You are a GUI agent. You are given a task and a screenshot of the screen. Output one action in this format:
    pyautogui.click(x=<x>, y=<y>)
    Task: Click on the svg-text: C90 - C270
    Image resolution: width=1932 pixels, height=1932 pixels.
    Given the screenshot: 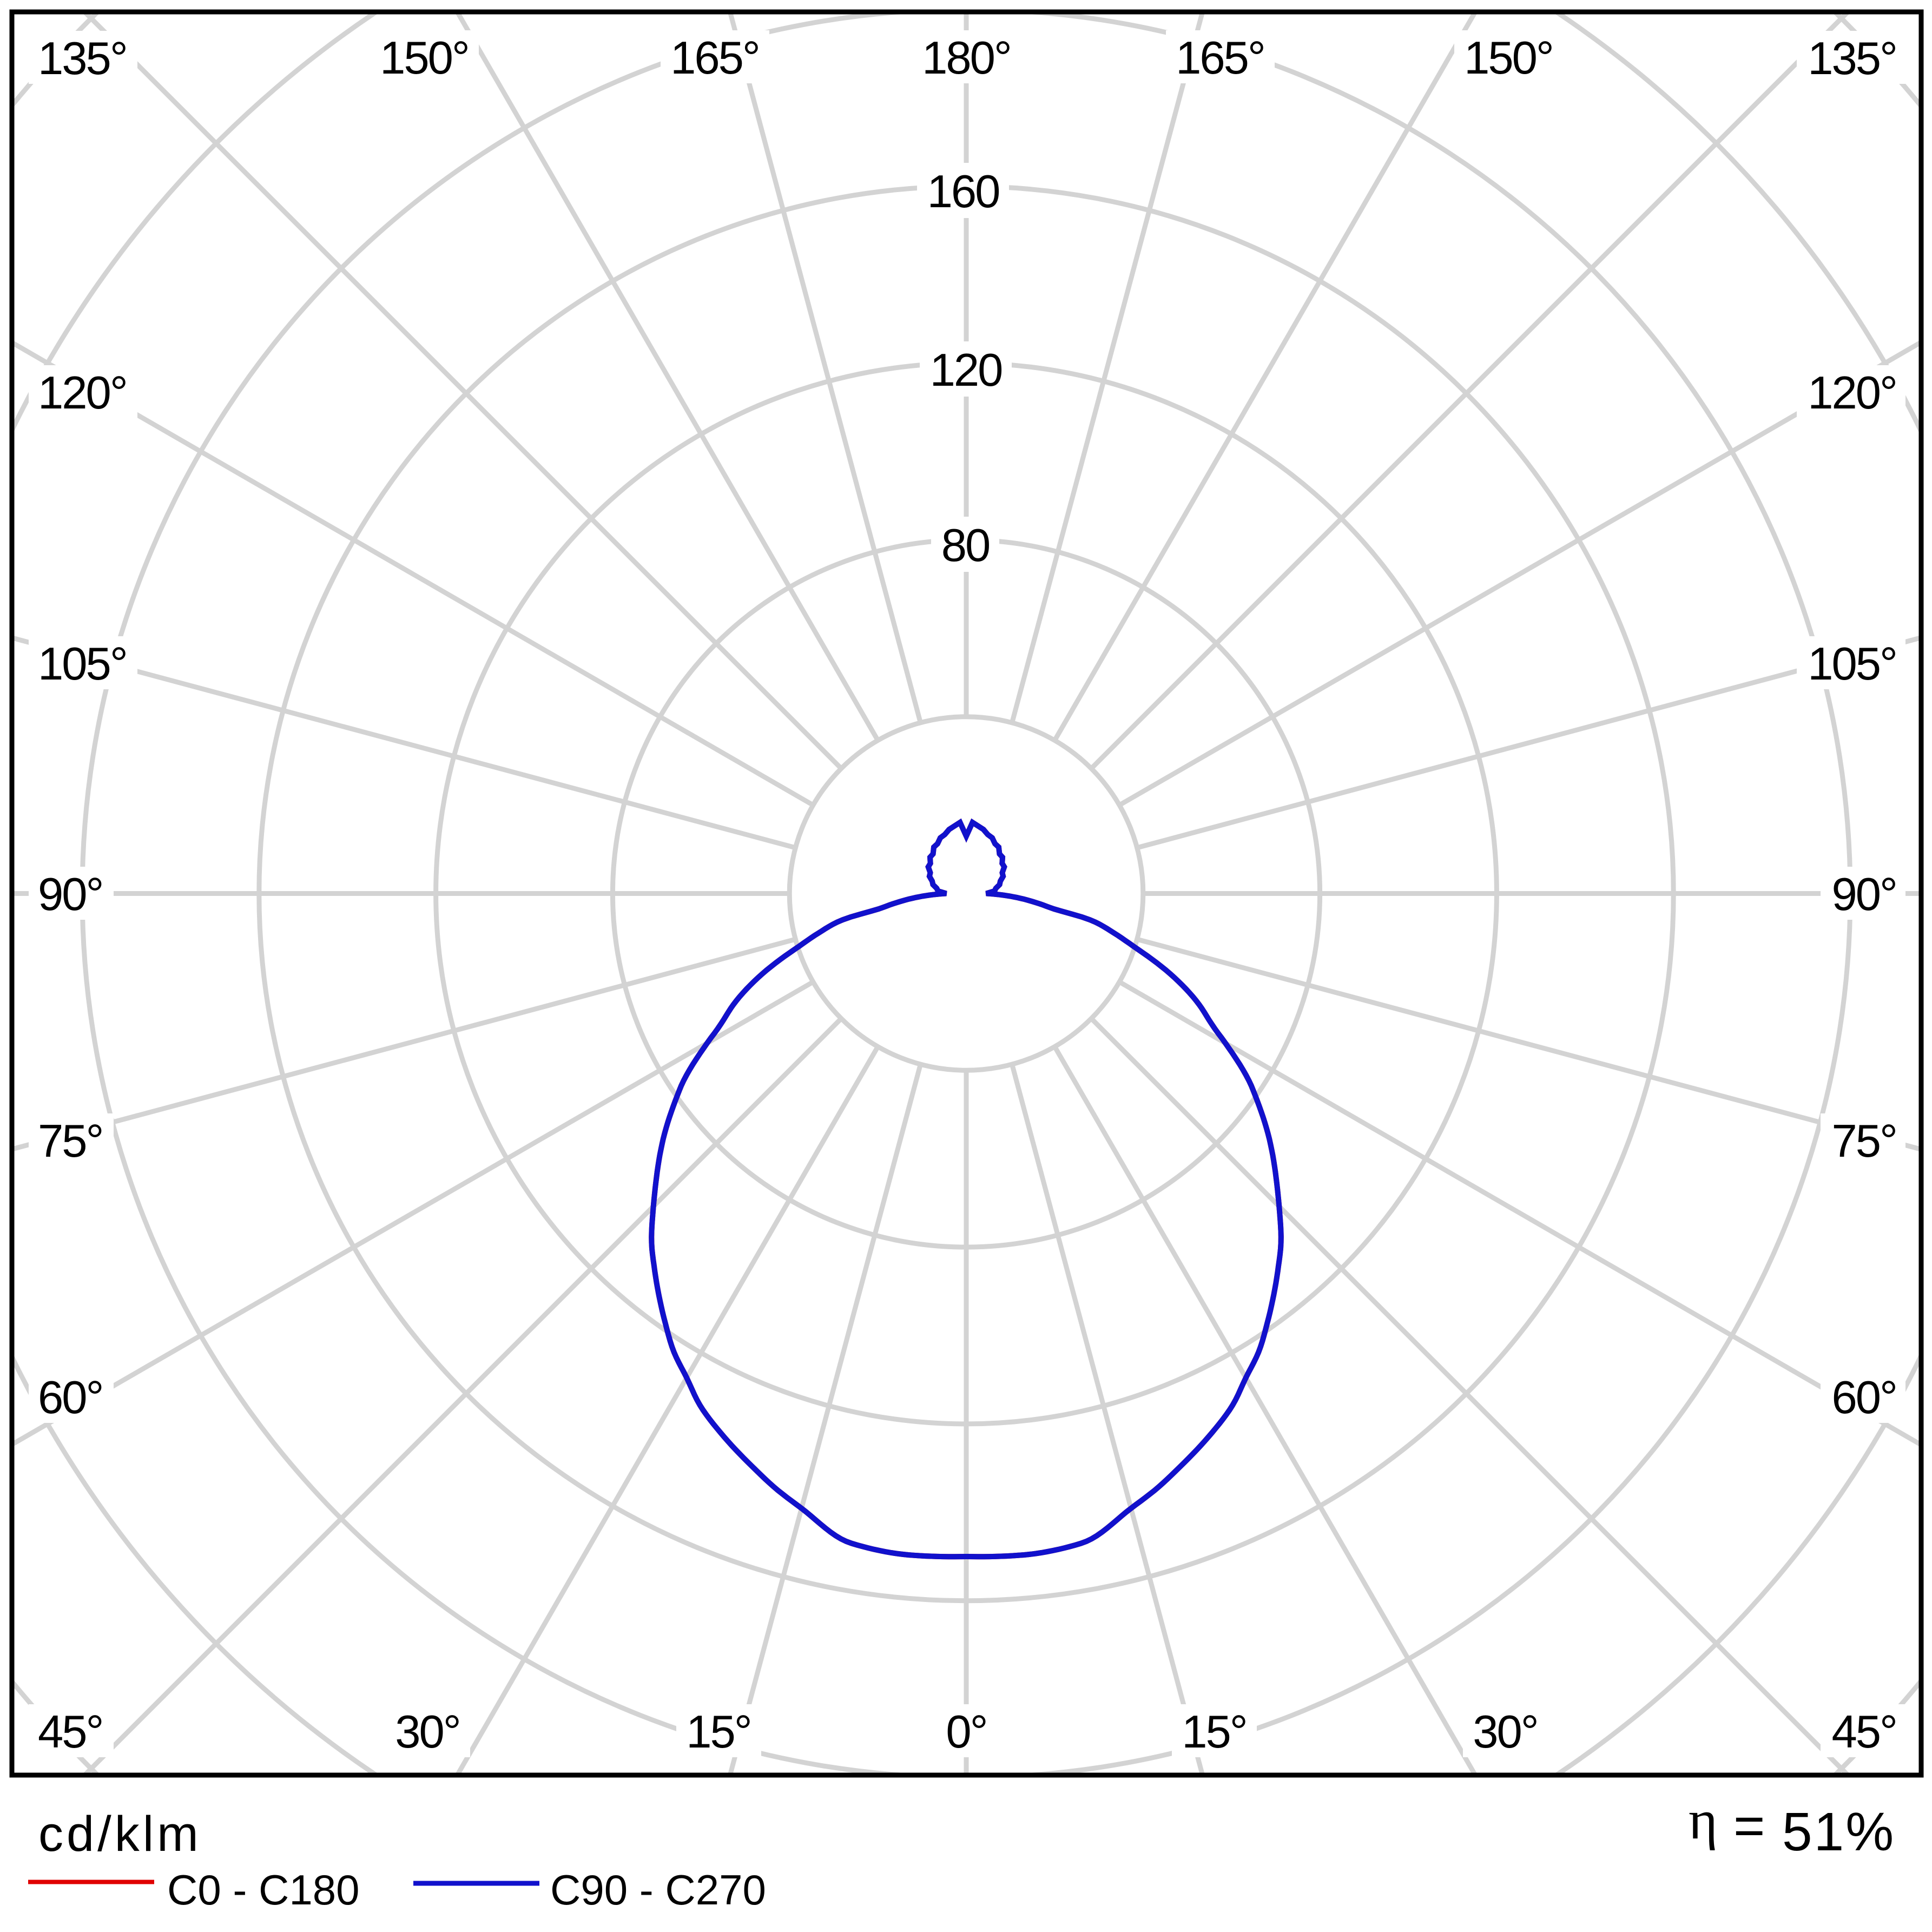 What is the action you would take?
    pyautogui.click(x=658, y=1890)
    